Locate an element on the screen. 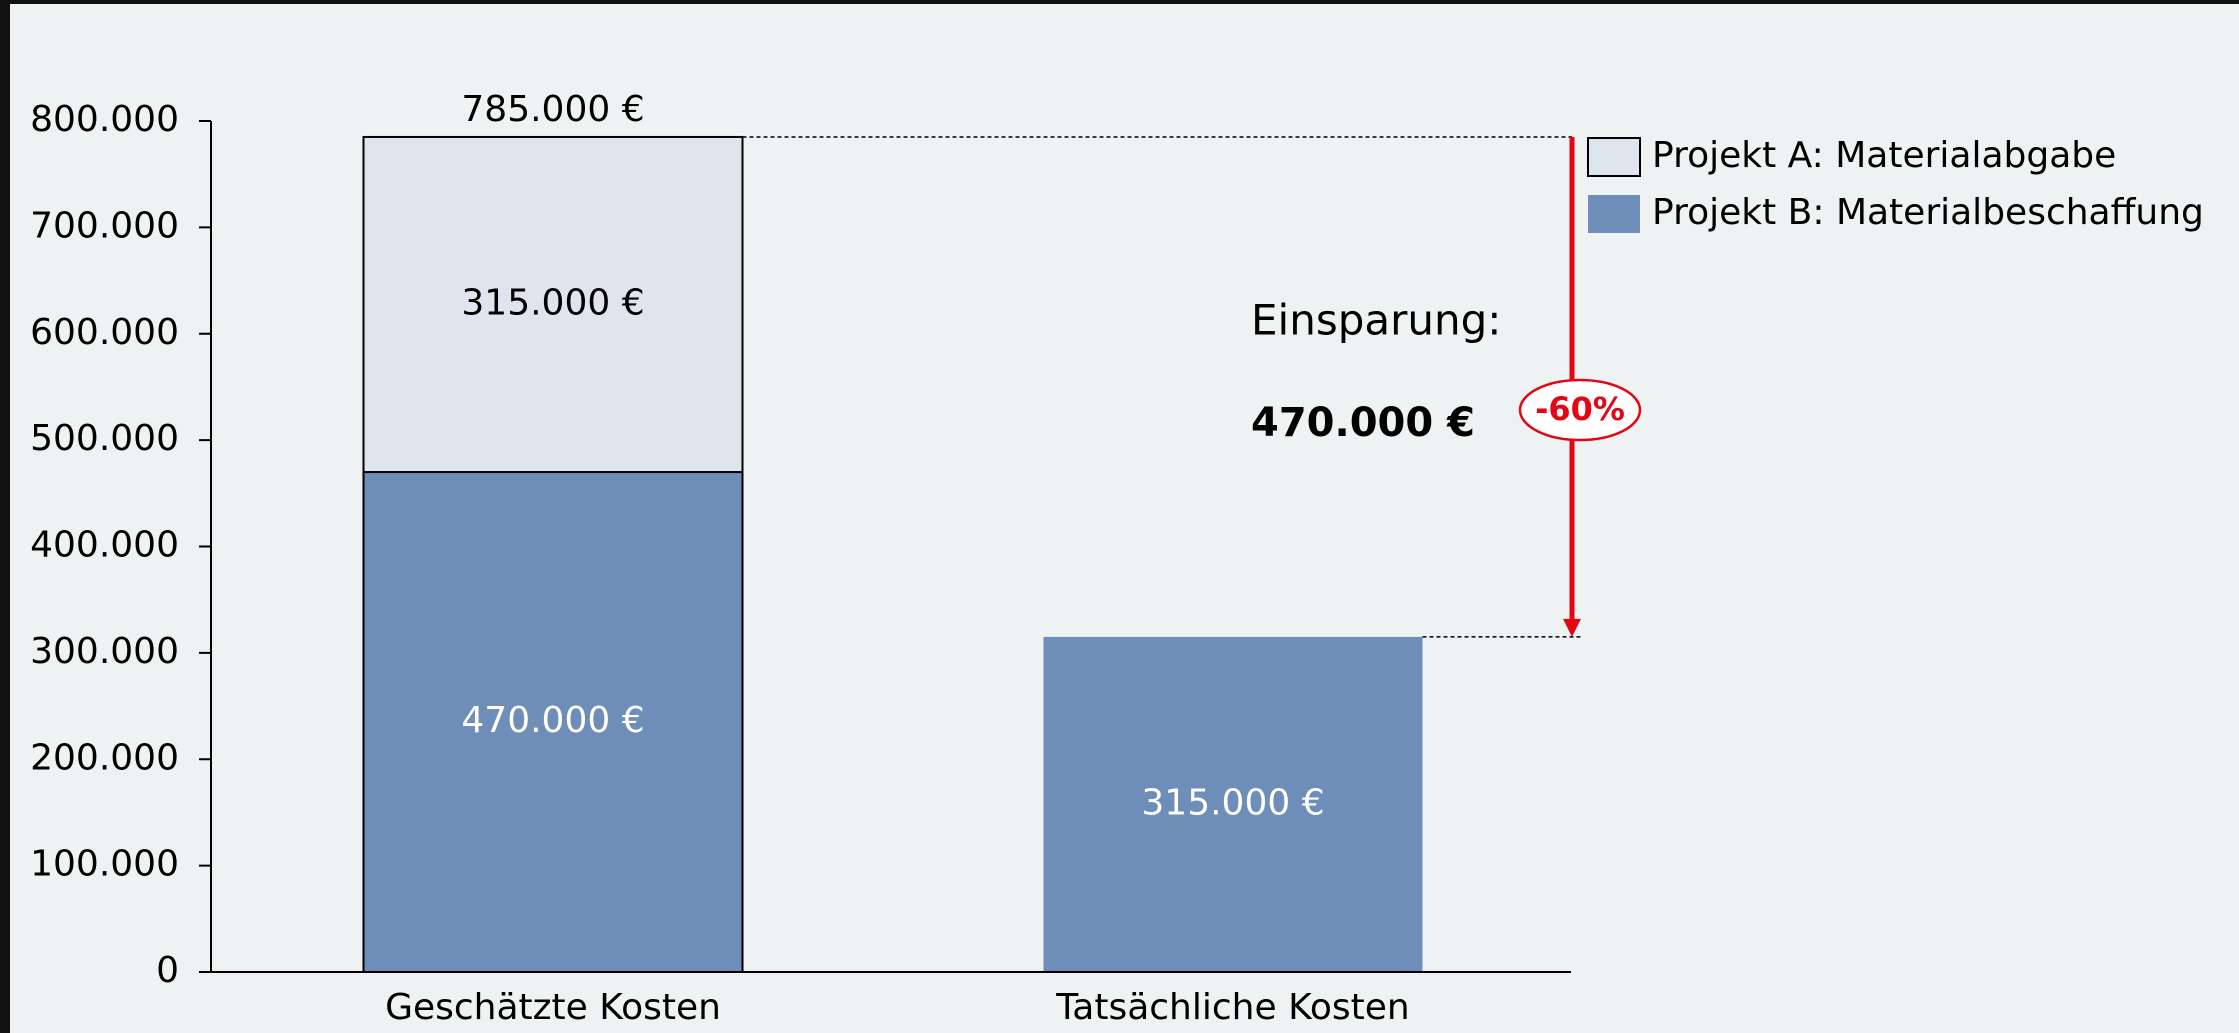  arrow-head is located at coordinates (1572, 627).